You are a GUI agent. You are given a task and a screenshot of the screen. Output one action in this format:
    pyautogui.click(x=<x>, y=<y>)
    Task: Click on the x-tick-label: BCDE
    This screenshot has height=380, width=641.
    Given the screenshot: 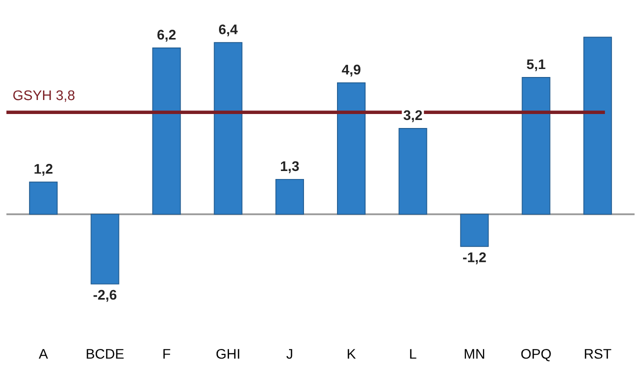 What is the action you would take?
    pyautogui.click(x=105, y=353)
    